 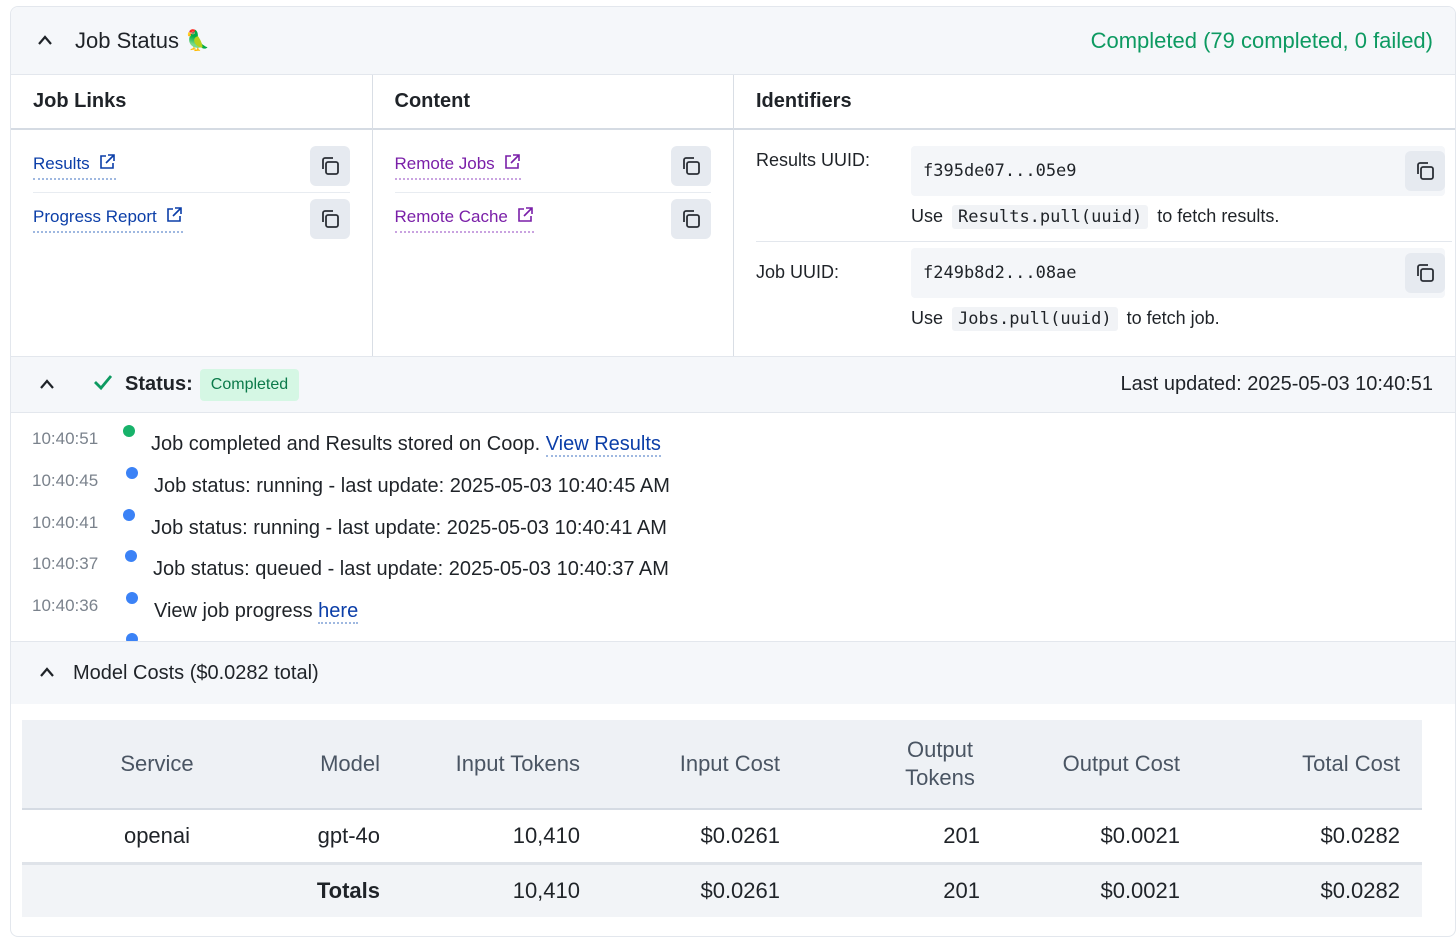 I want to click on model-costs-title: Model Costs ($0.0282 total), so click(x=196, y=672).